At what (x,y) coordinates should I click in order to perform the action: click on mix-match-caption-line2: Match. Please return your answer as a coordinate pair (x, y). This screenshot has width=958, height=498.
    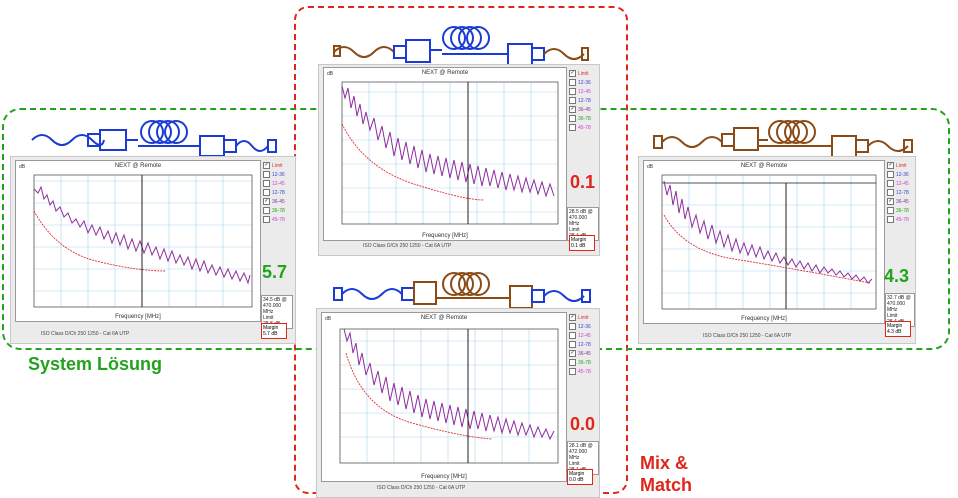
    Looking at the image, I should click on (666, 485).